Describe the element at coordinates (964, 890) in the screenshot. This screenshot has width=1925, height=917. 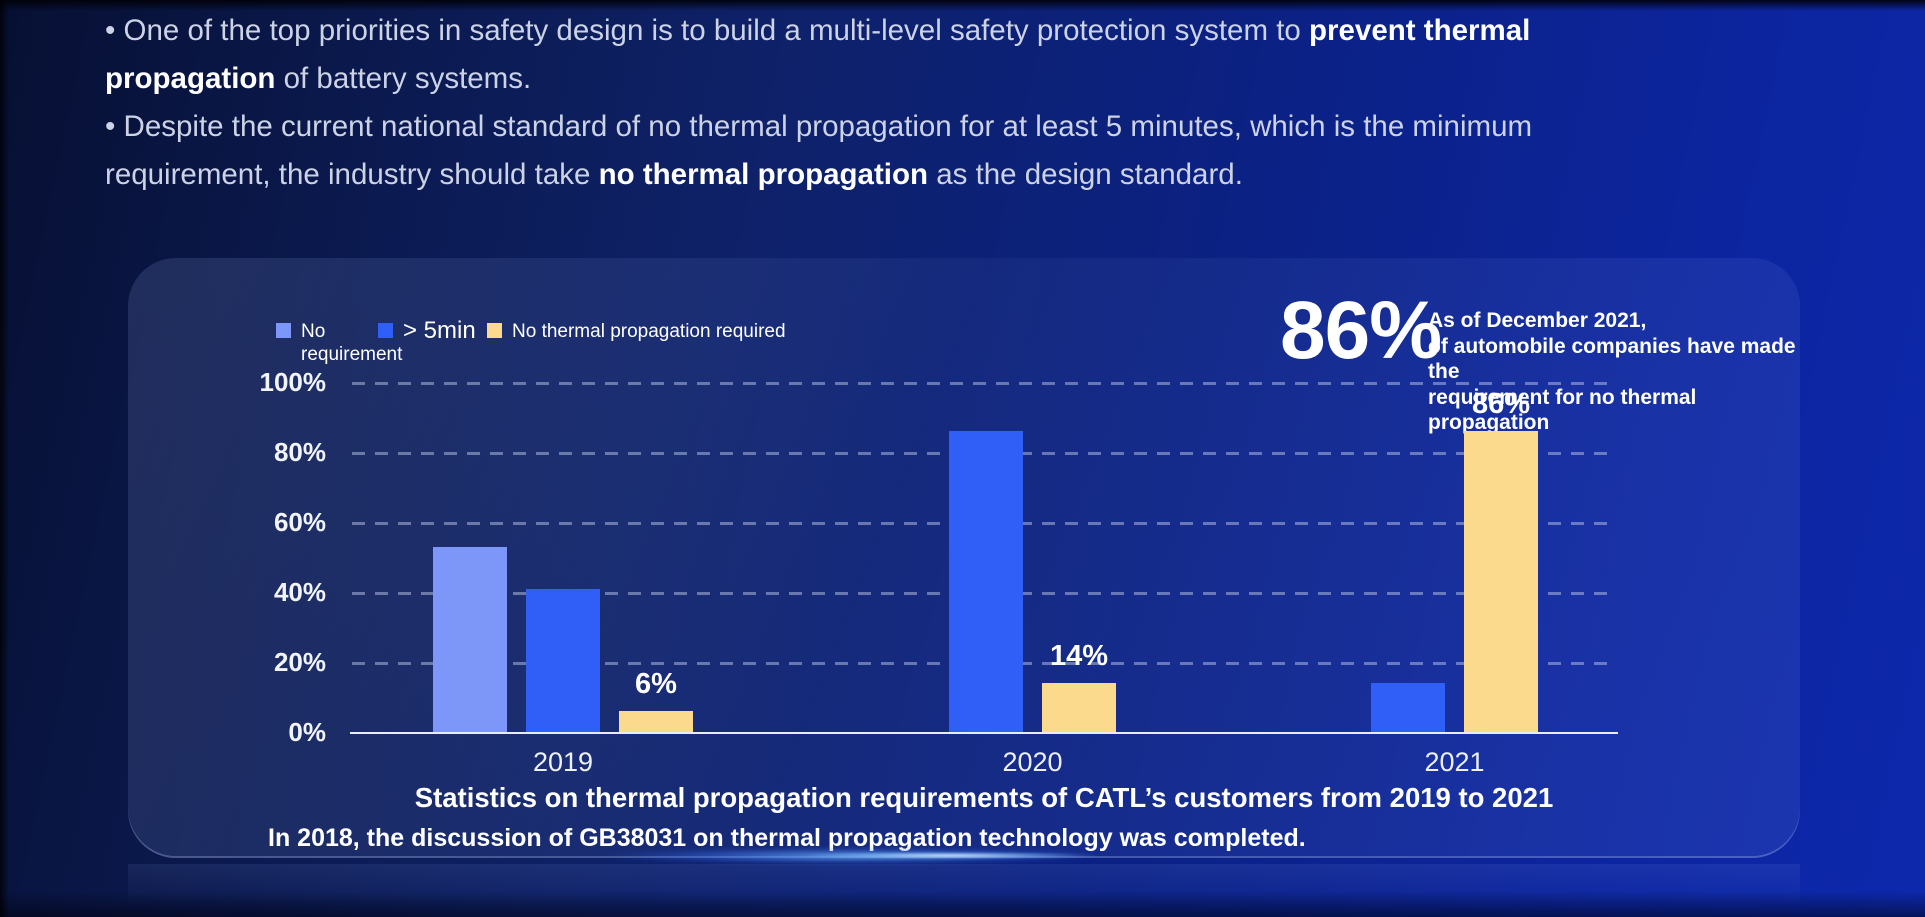
I see `card-reflection` at that location.